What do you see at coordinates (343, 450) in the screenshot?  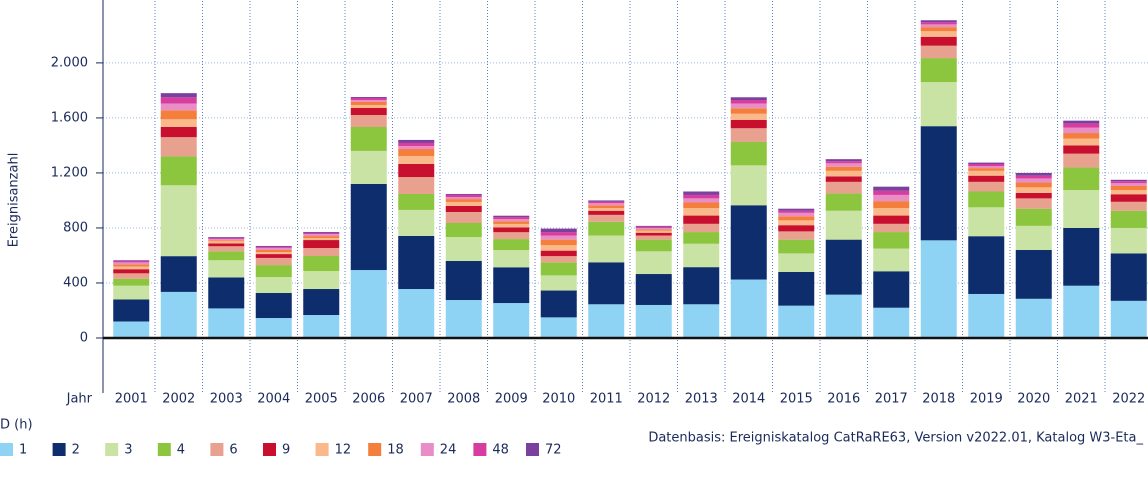 I see `legend-label: 12` at bounding box center [343, 450].